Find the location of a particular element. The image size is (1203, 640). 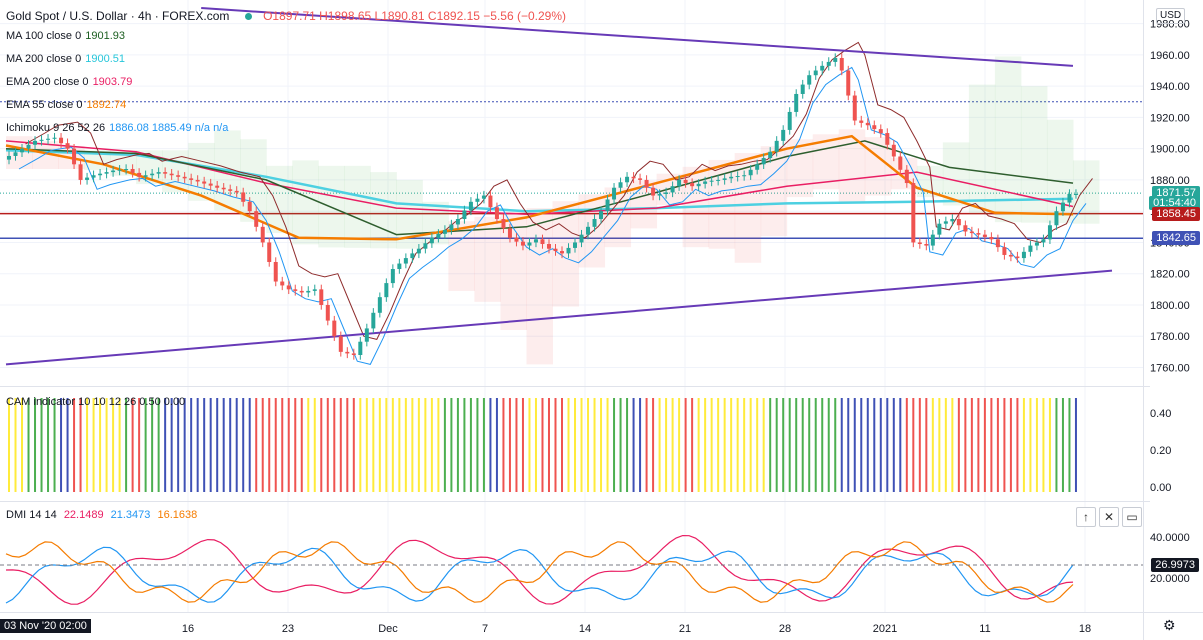

cam-bars: 0.40 0.20 0.00 is located at coordinates (589, 446).